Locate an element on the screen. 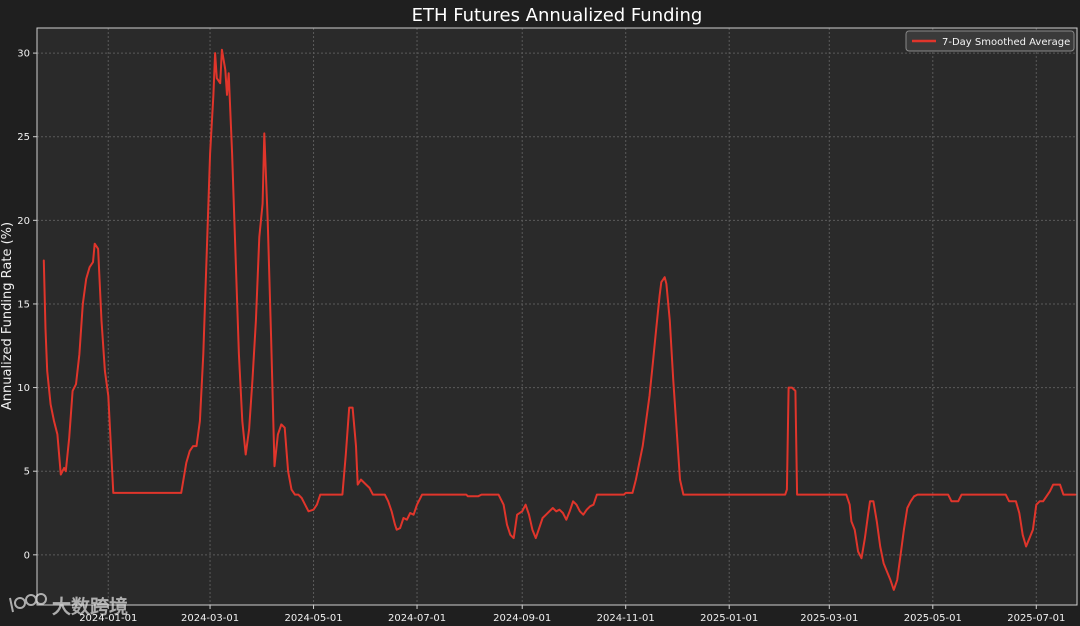 The image size is (1080, 626). x-tick-label: 2025-05-01 is located at coordinates (933, 618).